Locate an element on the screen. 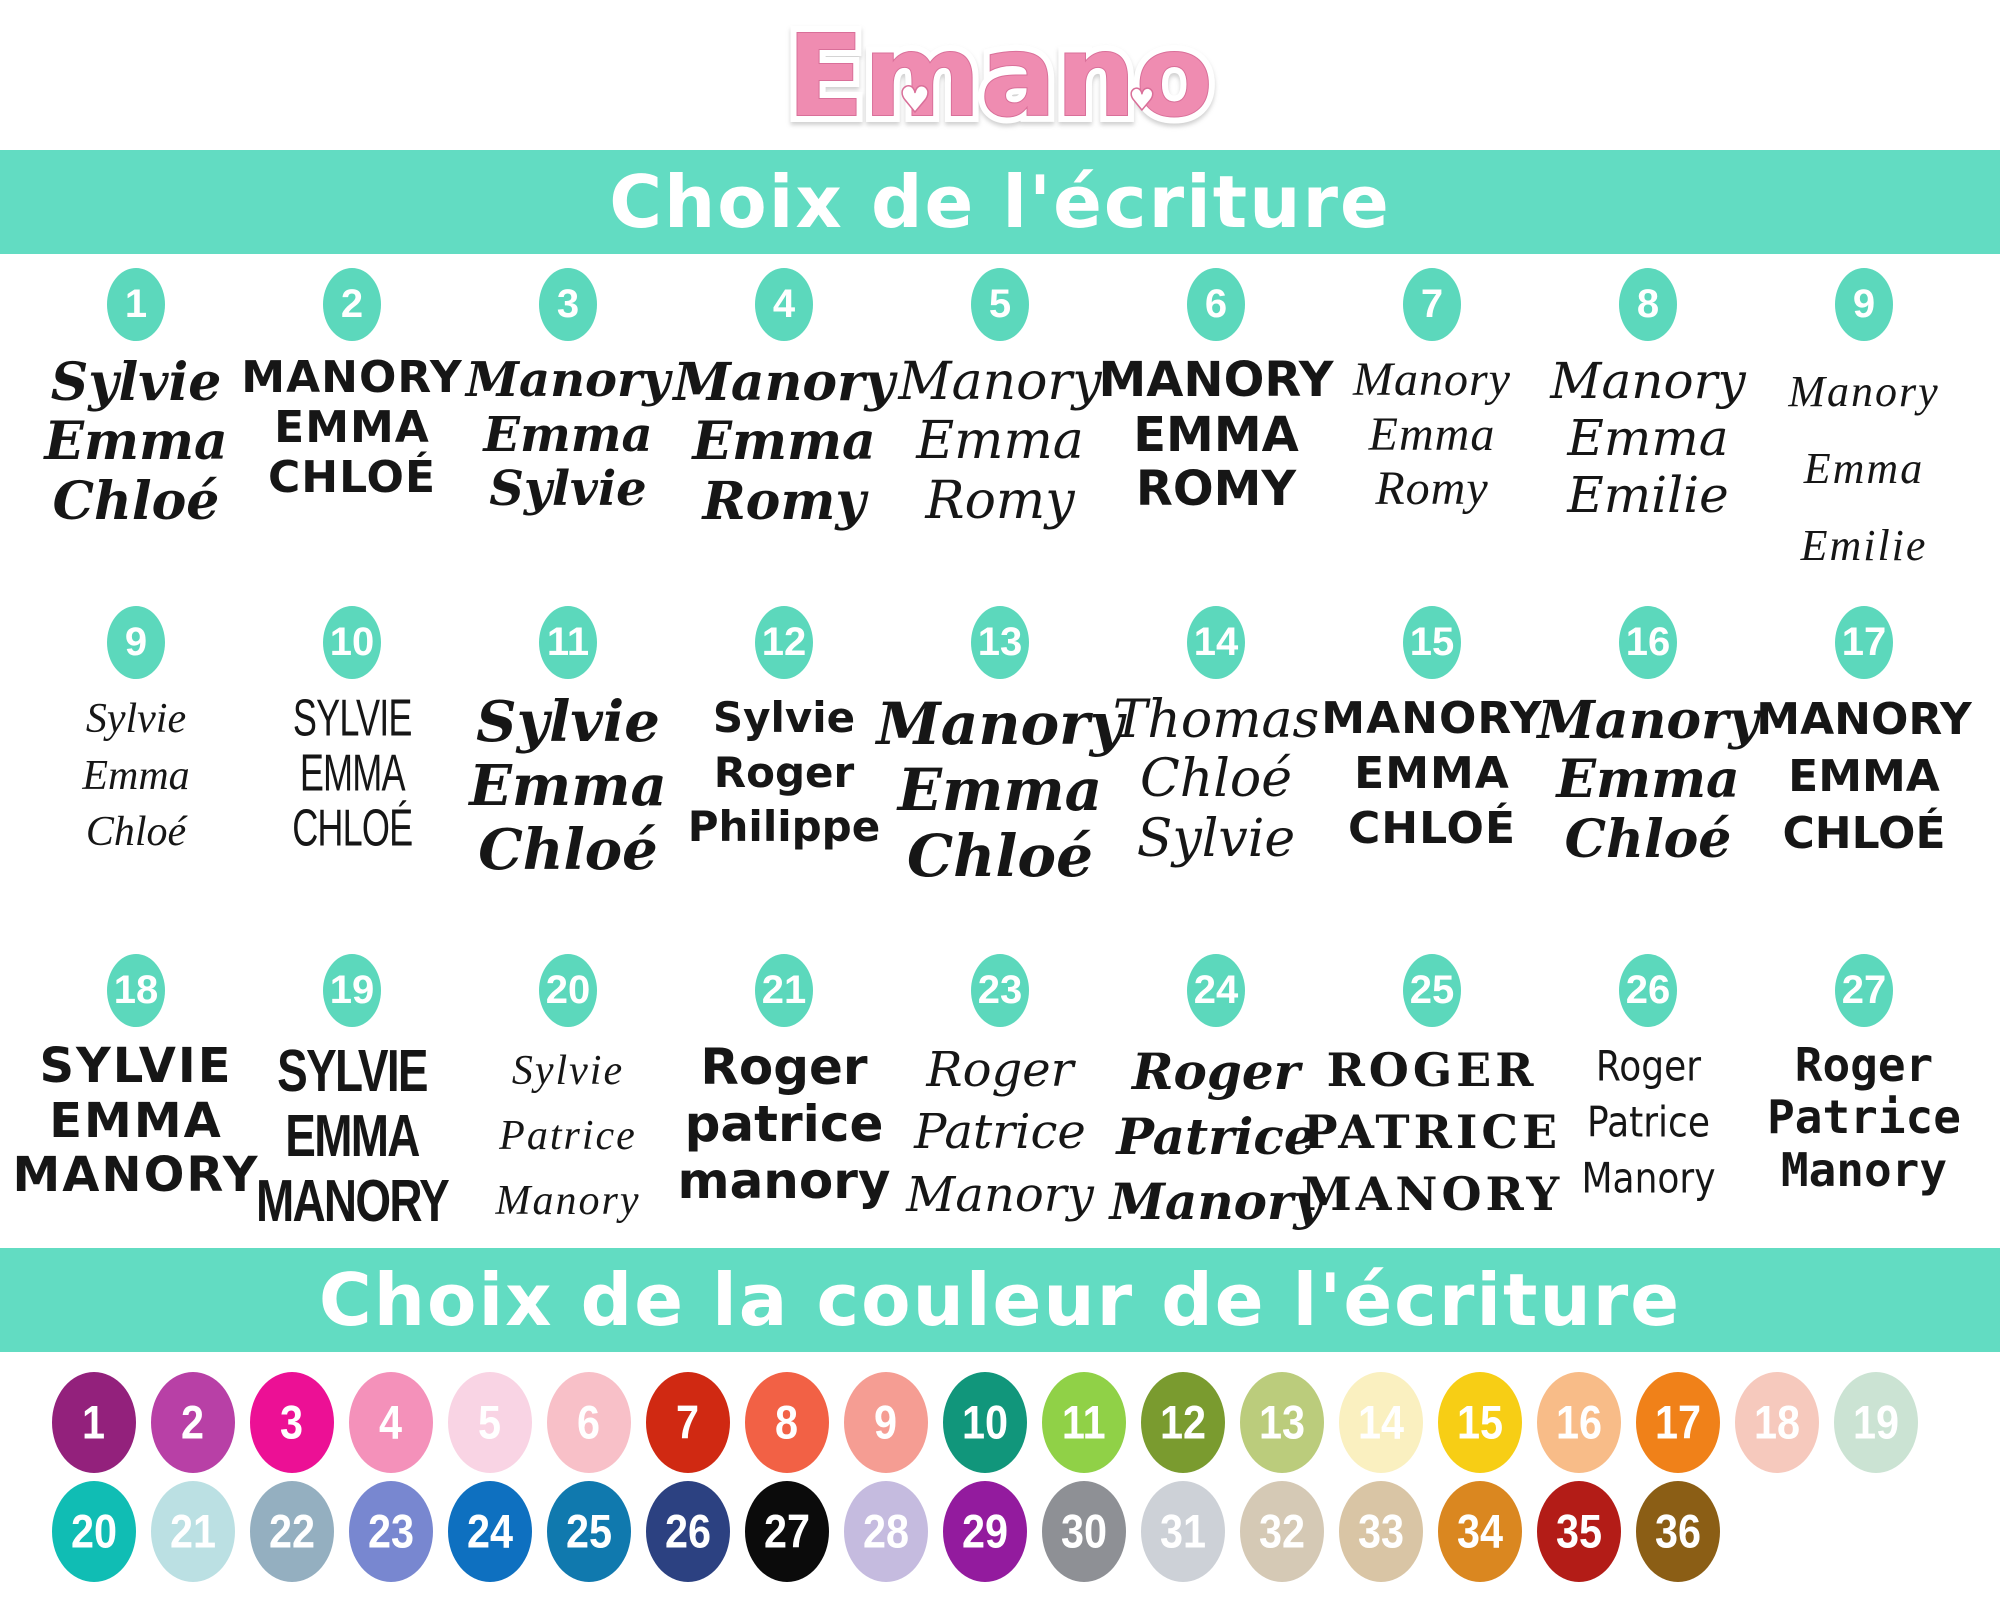 This screenshot has width=2000, height=1600. font-option-number-badge: 1 is located at coordinates (136, 304).